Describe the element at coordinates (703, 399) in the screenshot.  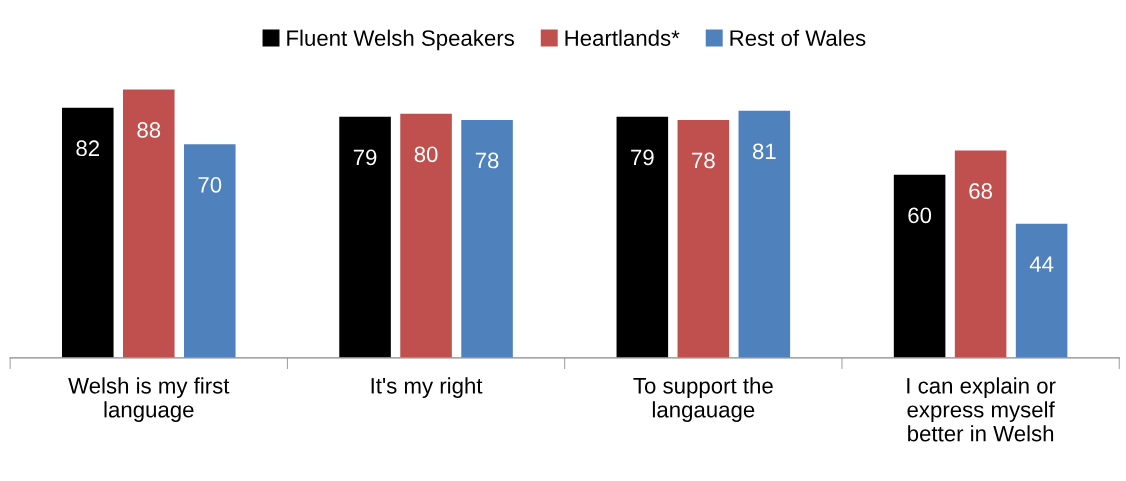
I see `x-tick-label: To support the langauage` at that location.